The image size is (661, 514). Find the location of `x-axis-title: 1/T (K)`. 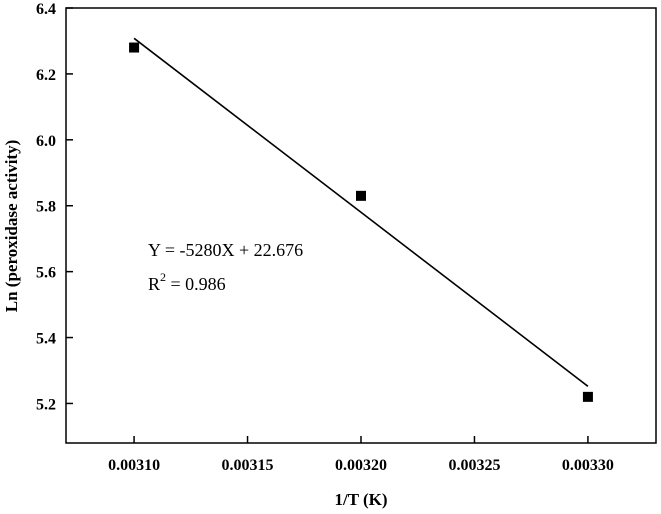

x-axis-title: 1/T (K) is located at coordinates (360, 499).